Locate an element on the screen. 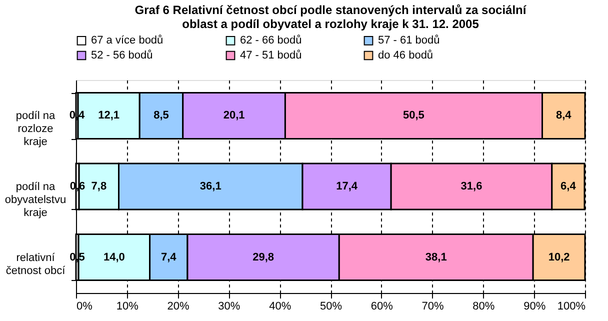 This screenshot has width=608, height=321. x-tick-label: 70% is located at coordinates (433, 306).